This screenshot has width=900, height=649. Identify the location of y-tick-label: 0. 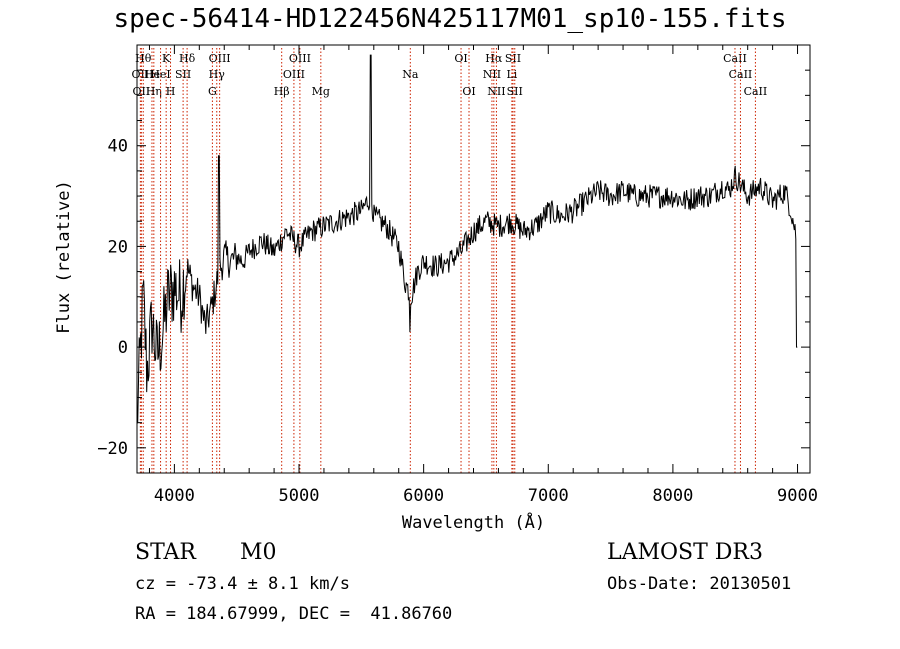
(123, 348).